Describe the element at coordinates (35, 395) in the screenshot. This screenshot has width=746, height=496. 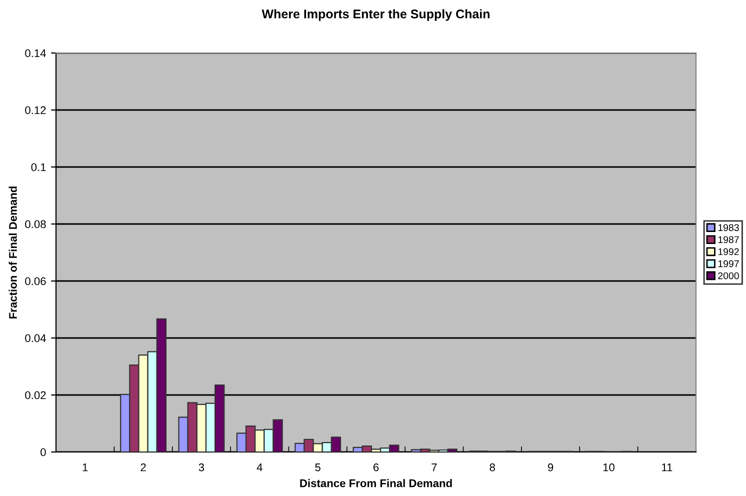
I see `y-tick-label: 0.02` at that location.